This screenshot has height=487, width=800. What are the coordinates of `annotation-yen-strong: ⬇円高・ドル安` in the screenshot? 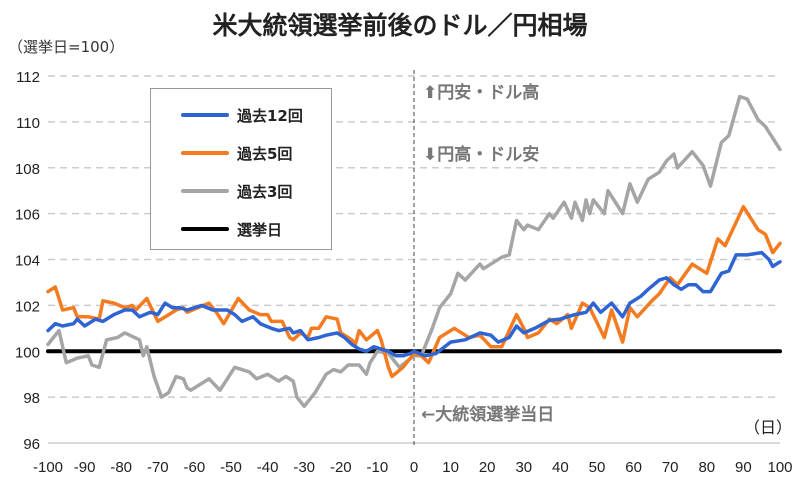 It's located at (481, 155).